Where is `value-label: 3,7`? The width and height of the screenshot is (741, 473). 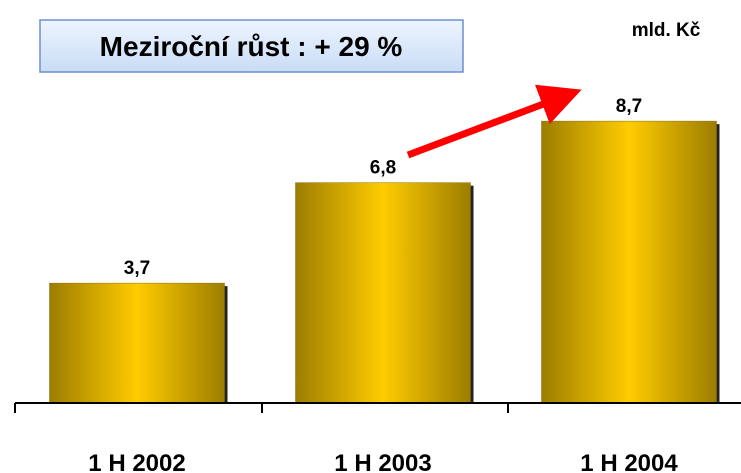
value-label: 3,7 is located at coordinates (137, 268).